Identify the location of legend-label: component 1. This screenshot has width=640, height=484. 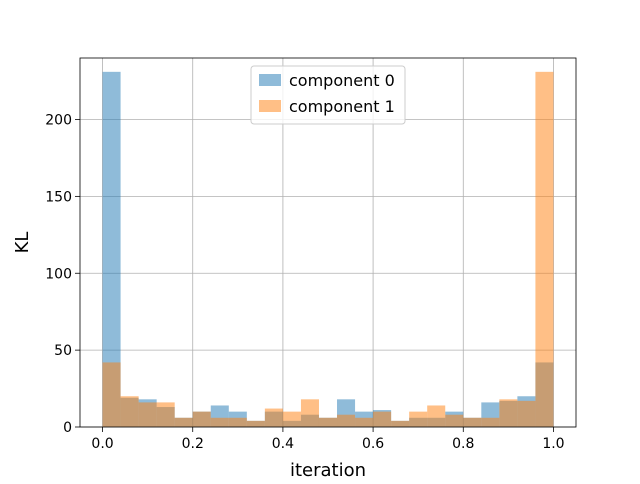
(342, 106).